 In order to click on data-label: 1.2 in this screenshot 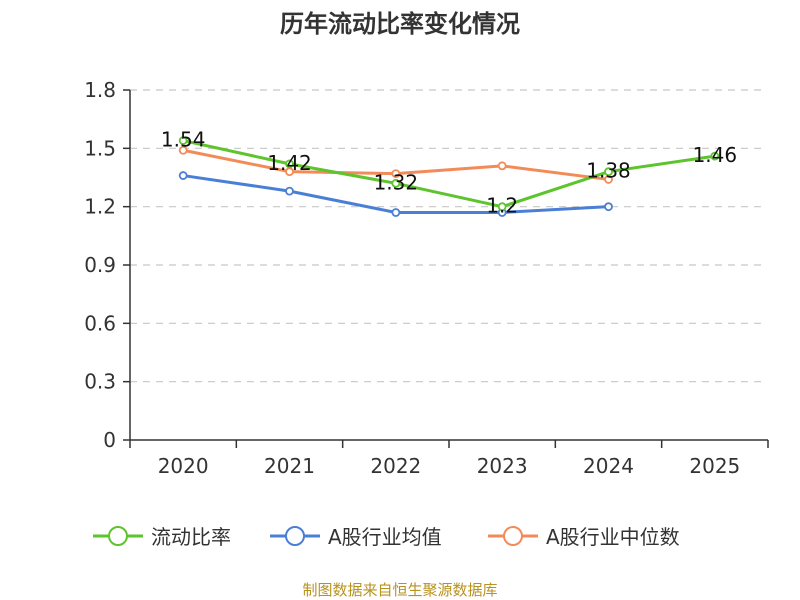, I will do `click(502, 206)`.